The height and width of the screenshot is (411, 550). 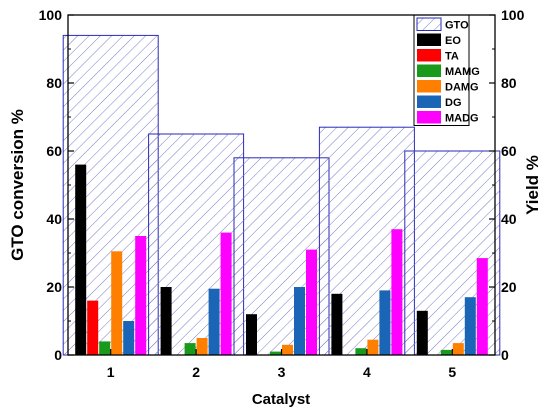 I want to click on left-tick-label: 20, so click(x=54, y=287).